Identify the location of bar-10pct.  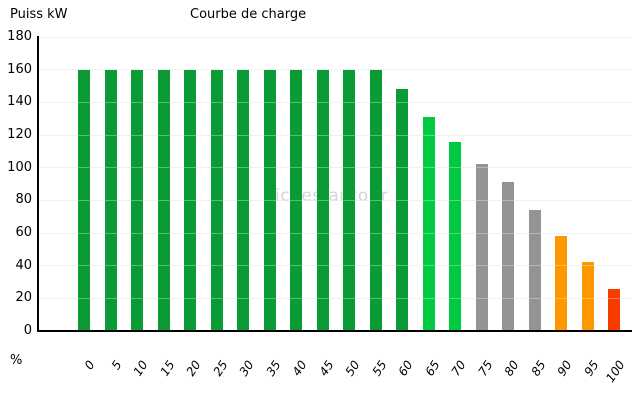
(137, 200).